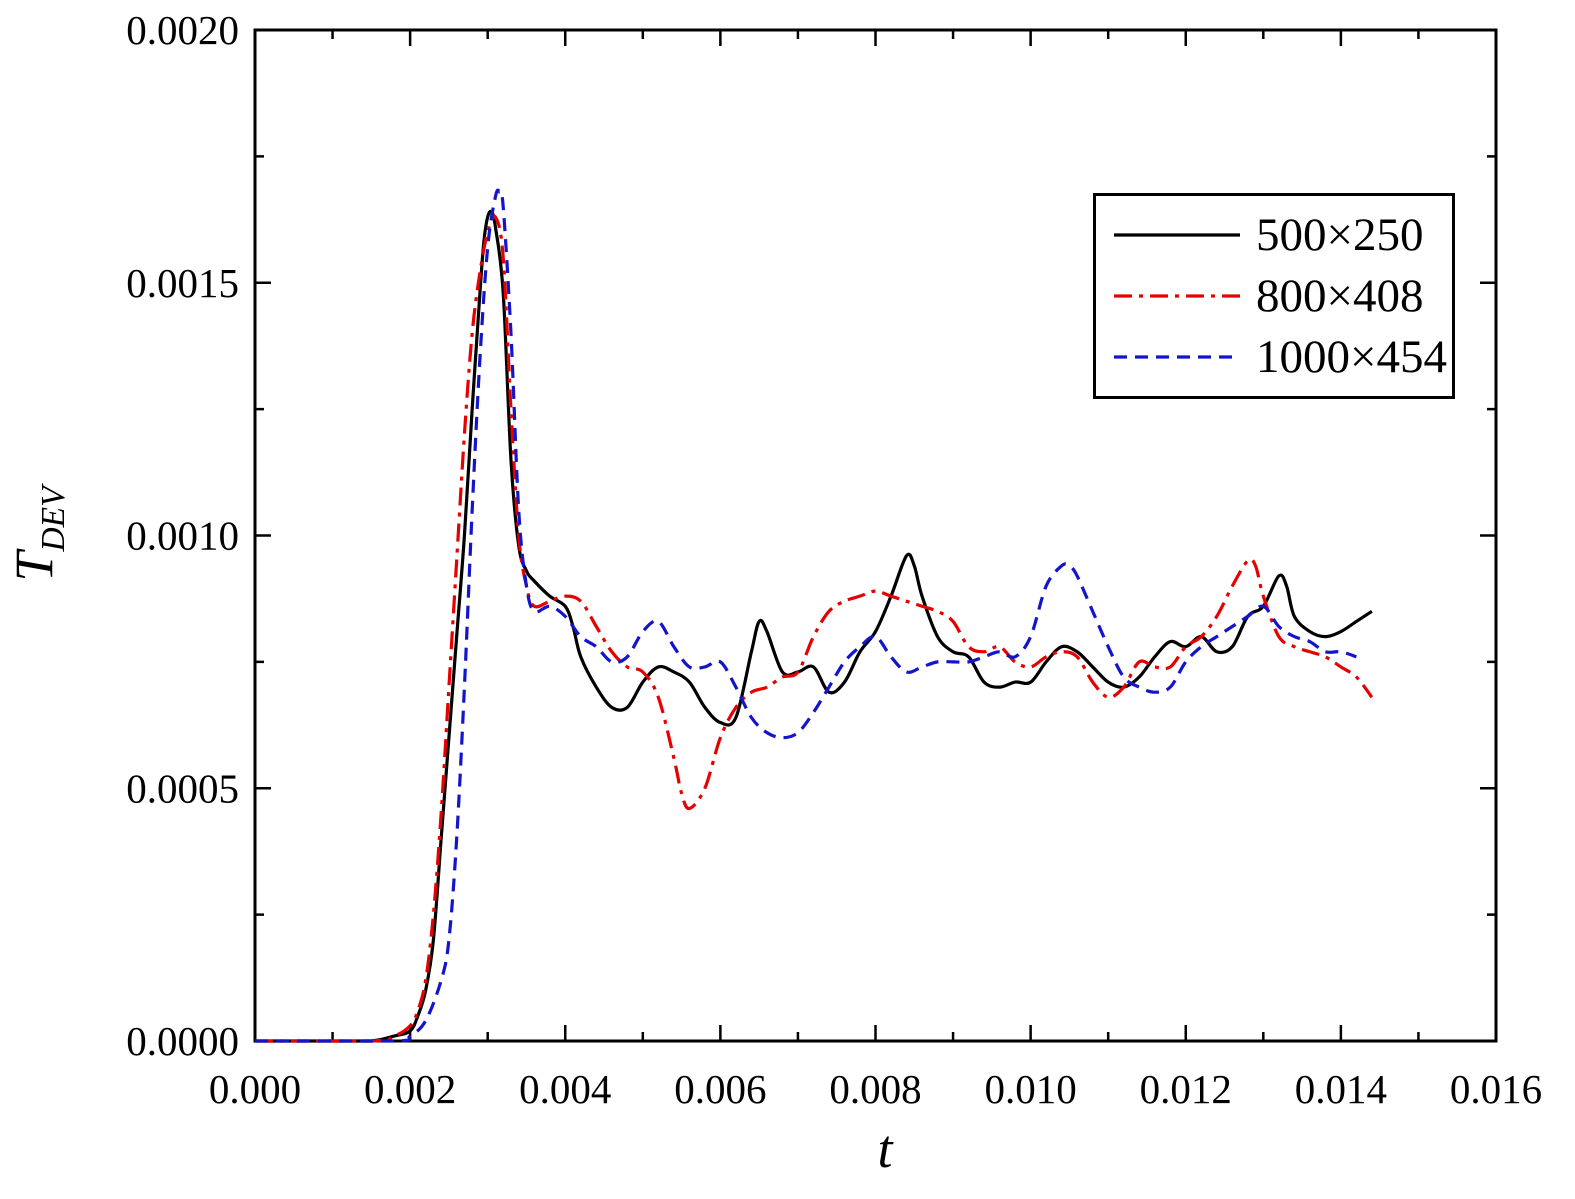 This screenshot has width=1575, height=1199. Describe the element at coordinates (885, 1149) in the screenshot. I see `x-axis-title: t` at that location.